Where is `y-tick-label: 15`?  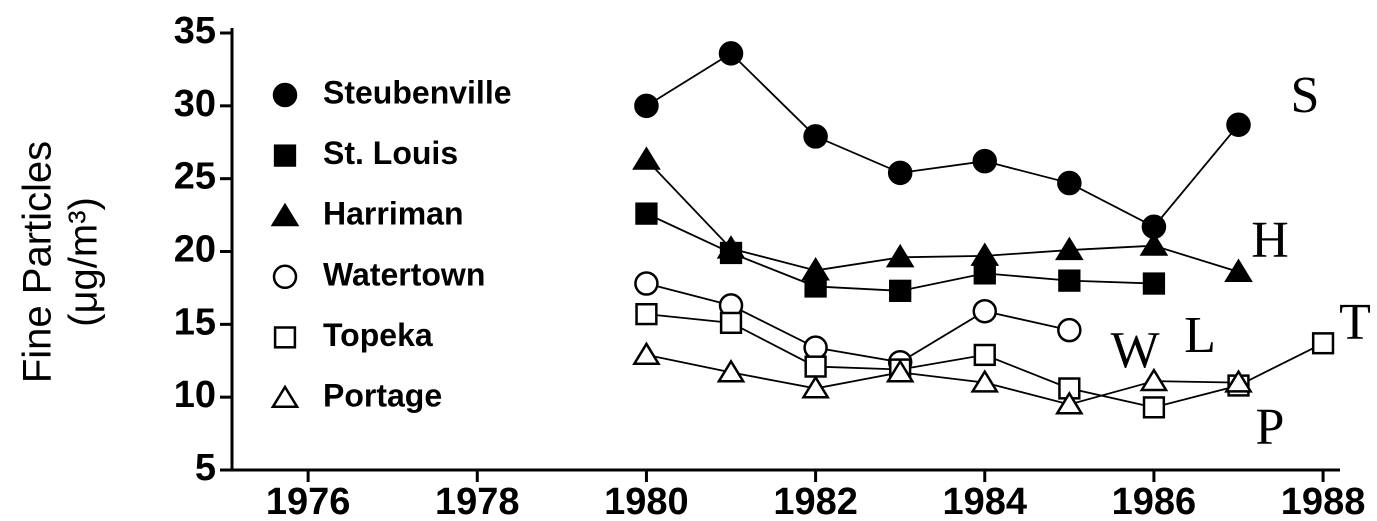 y-tick-label: 15 is located at coordinates (195, 322).